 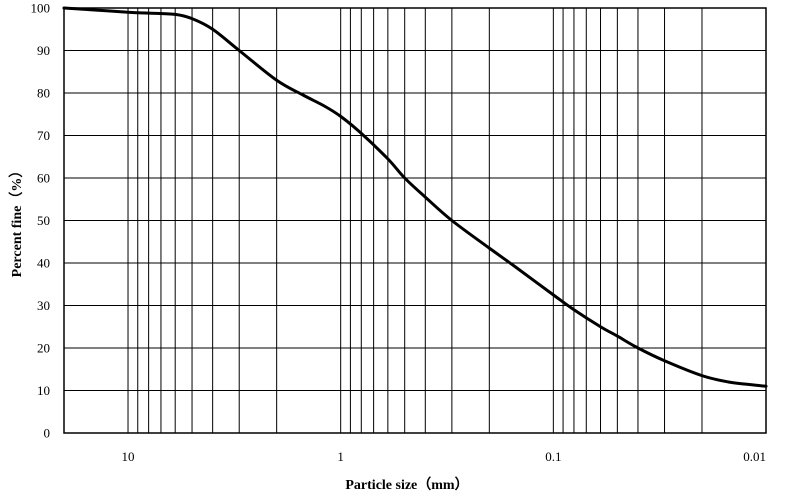 I want to click on y-tick-label: 20, so click(x=43, y=348).